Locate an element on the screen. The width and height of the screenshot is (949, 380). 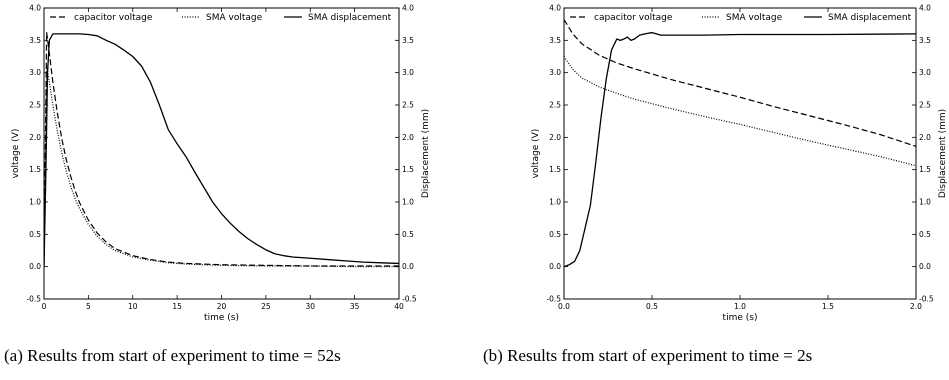
x-tick-label: 0.5 is located at coordinates (652, 306).